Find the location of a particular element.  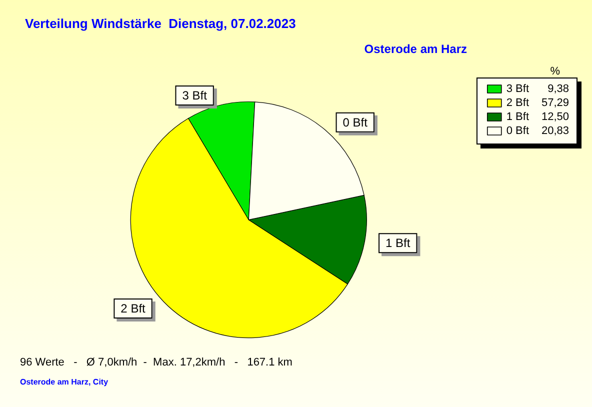

chart-title: Verteilung Windstärke Dienstag, 07.02.2023 is located at coordinates (160, 23).